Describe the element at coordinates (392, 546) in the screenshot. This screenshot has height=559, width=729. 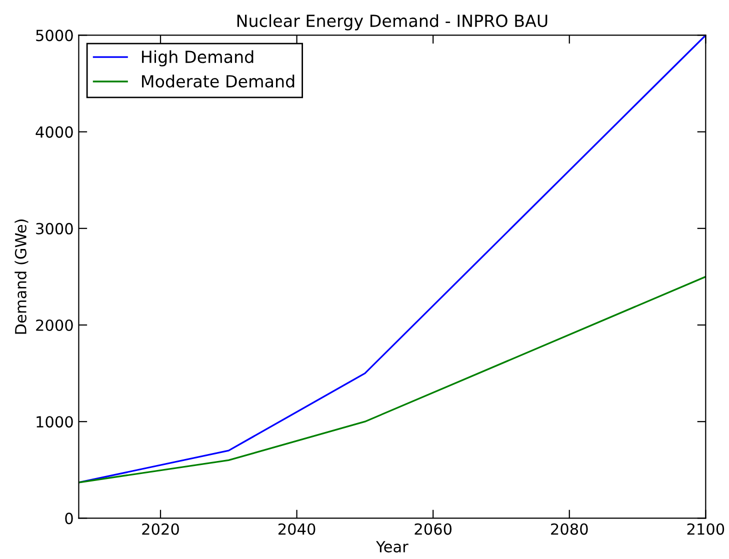
I see `x-axis-title: Year` at that location.